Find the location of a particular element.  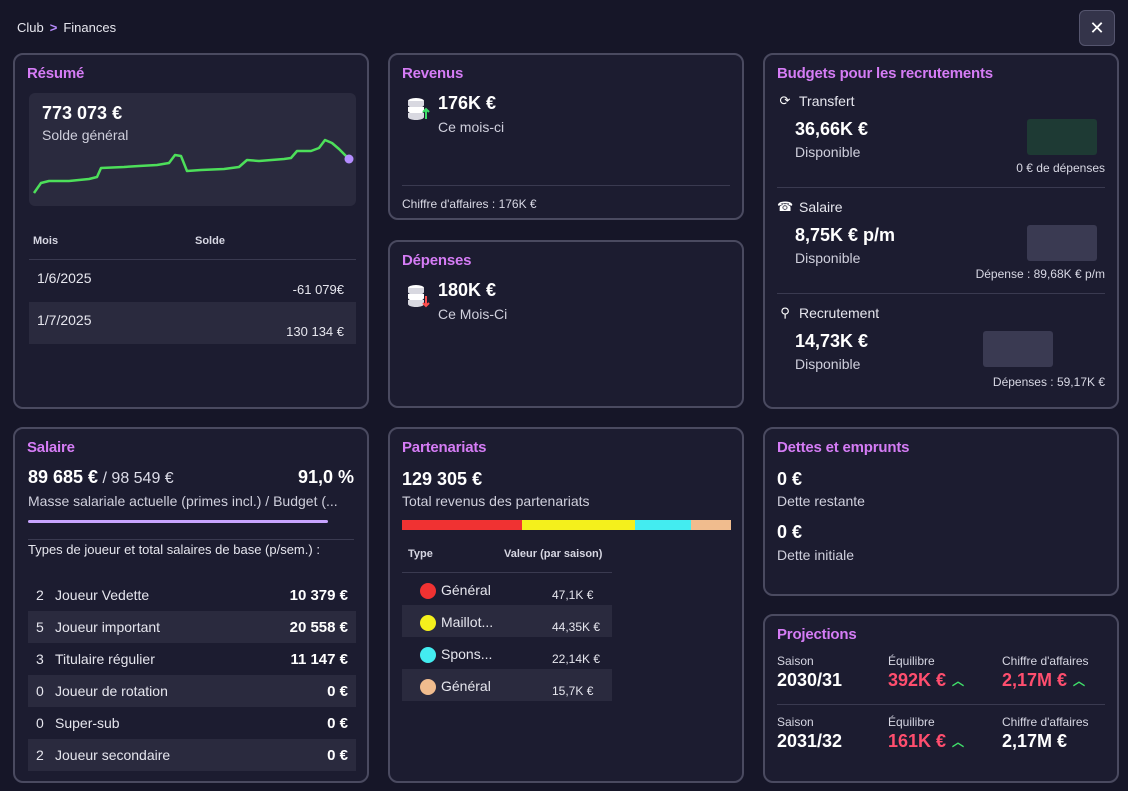

budget-name: Salaire is located at coordinates (821, 207).